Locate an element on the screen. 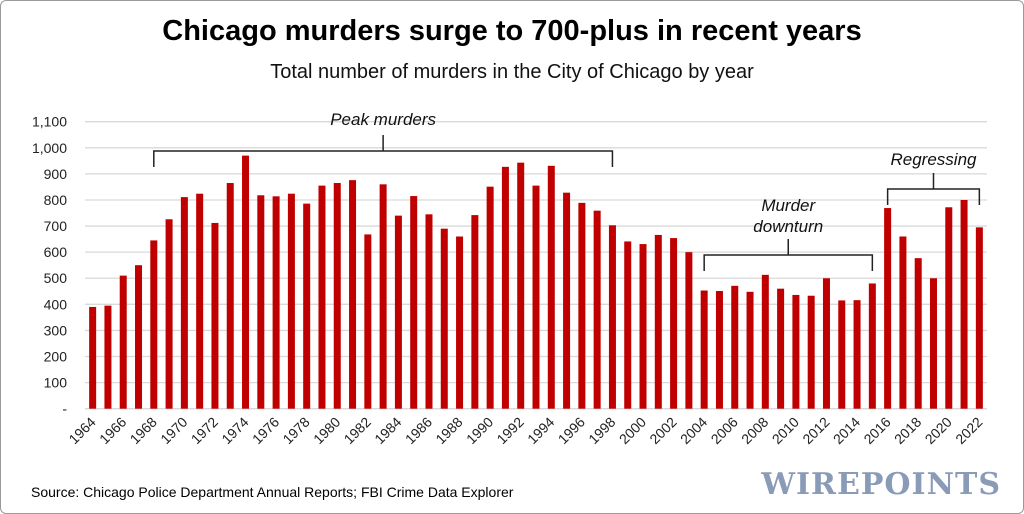 Image resolution: width=1024 pixels, height=514 pixels. x-tick-label: 2022 is located at coordinates (968, 430).